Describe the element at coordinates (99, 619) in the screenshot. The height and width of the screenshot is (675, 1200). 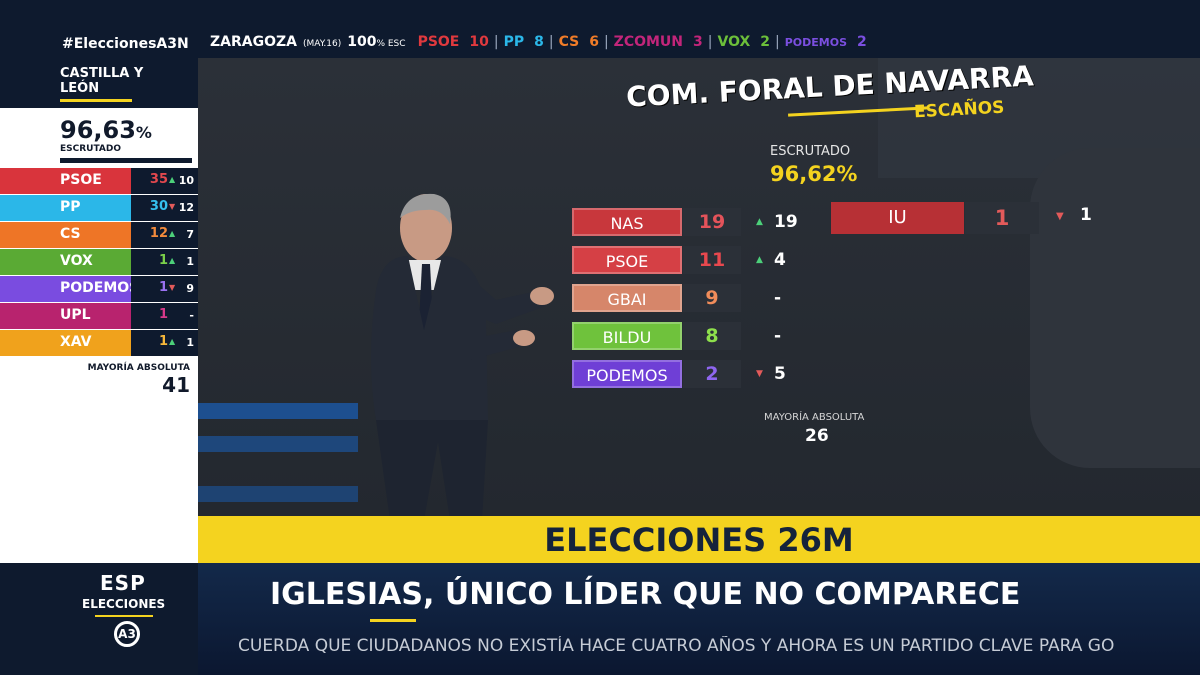
I see `channel-logo: ESP ELECCIONES A3` at that location.